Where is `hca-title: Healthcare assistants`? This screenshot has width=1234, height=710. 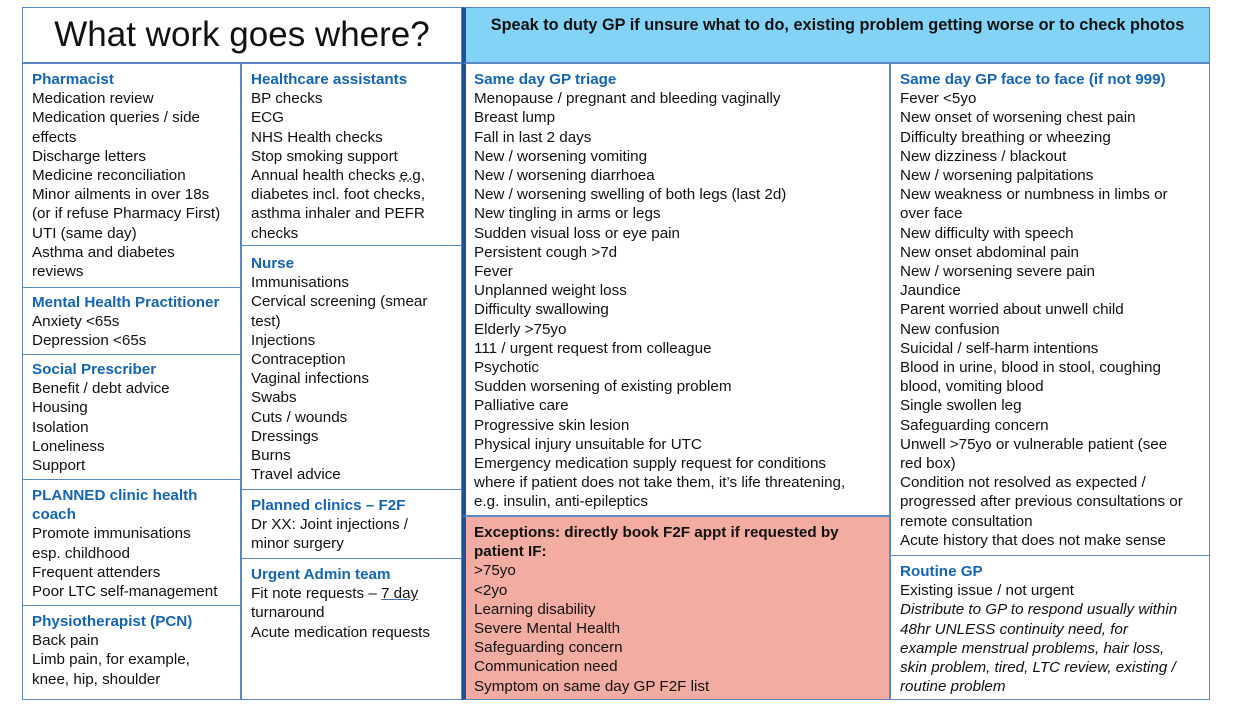 hca-title: Healthcare assistants is located at coordinates (329, 79).